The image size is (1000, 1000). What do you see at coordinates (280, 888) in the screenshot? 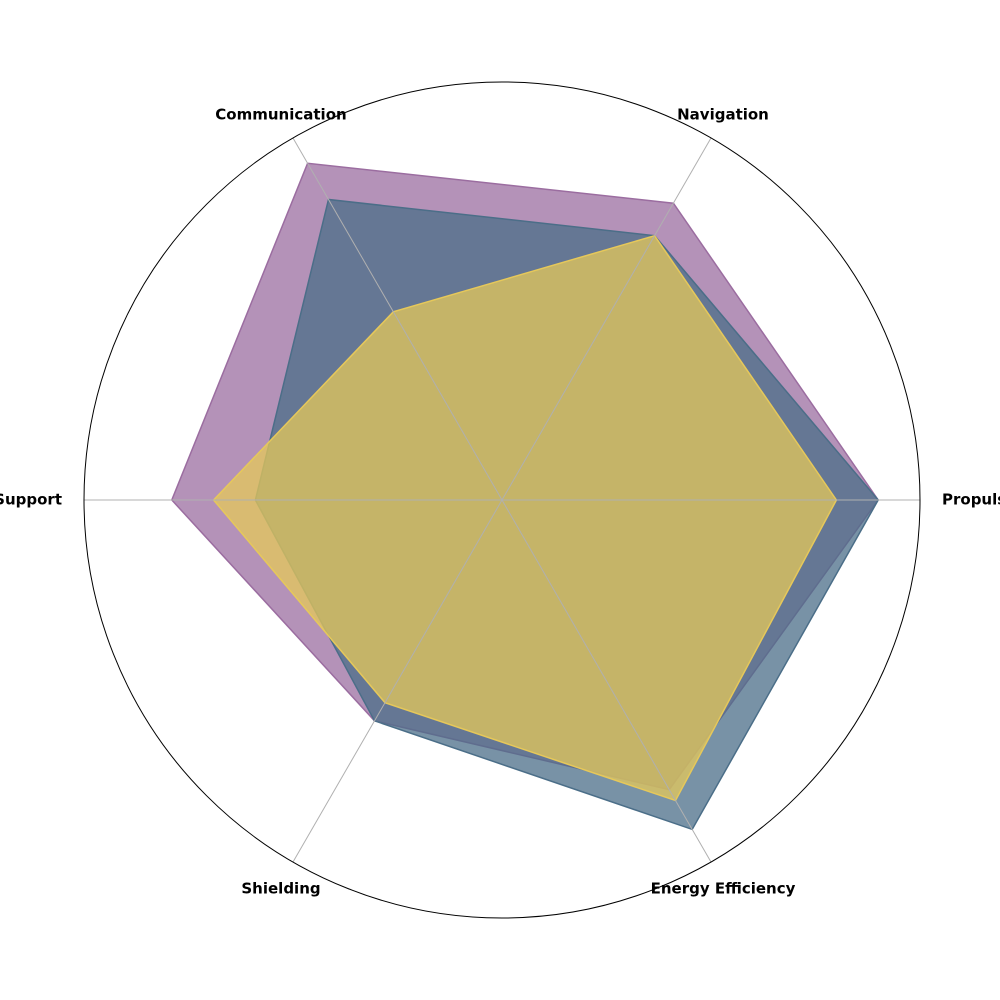
I see `axis-label-shielding: Shielding` at bounding box center [280, 888].